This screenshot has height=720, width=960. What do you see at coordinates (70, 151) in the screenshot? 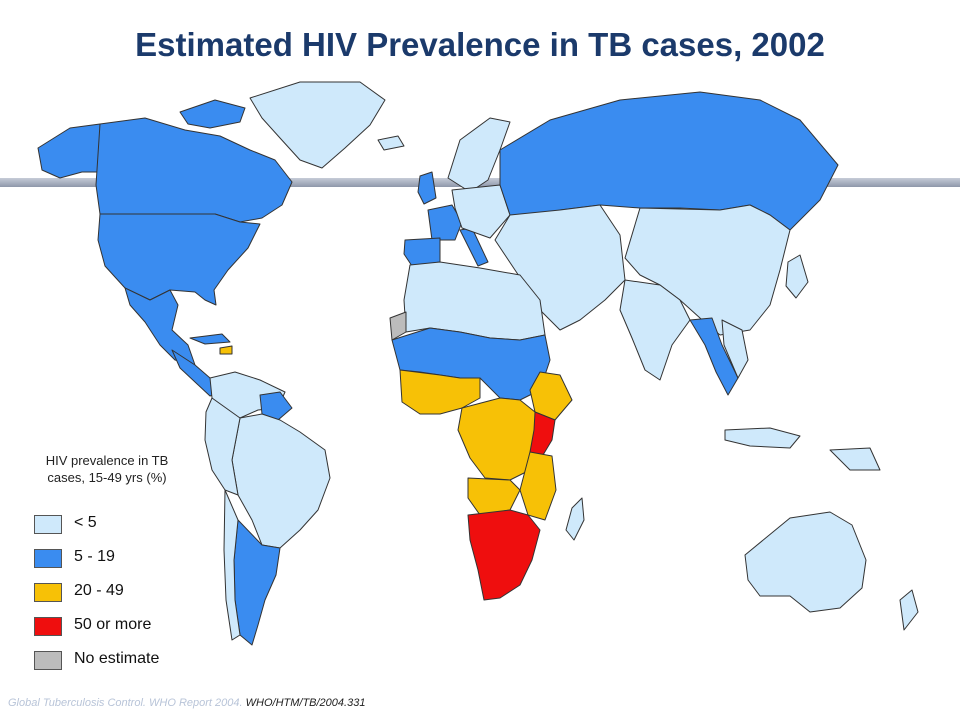
I see `region-alaska` at bounding box center [70, 151].